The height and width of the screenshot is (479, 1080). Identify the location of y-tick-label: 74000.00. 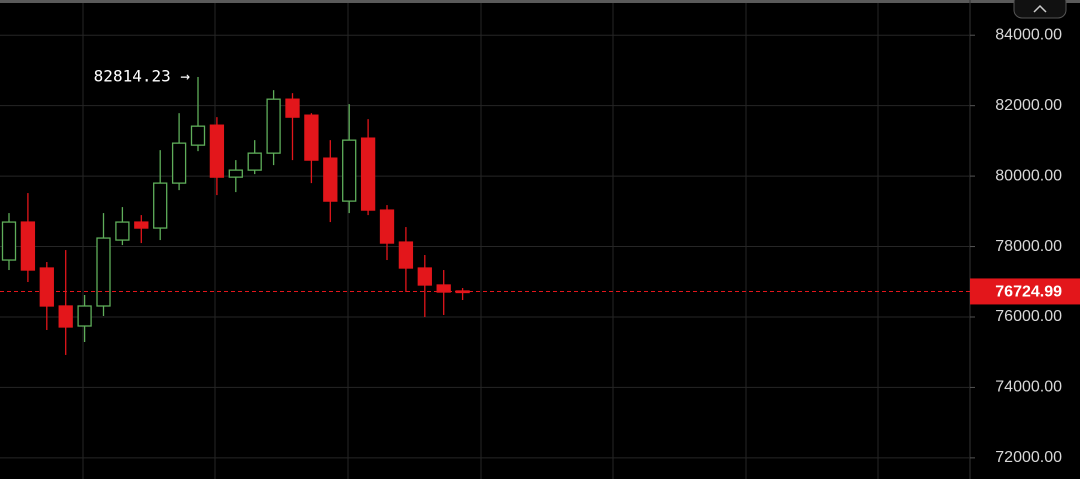
(1028, 387).